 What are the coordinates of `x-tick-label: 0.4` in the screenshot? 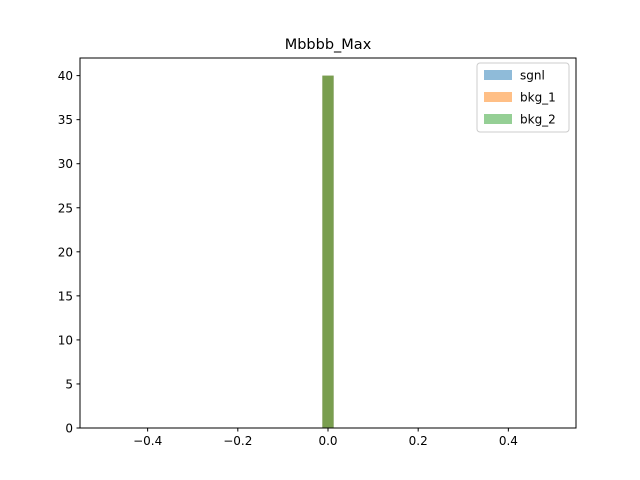 It's located at (508, 441).